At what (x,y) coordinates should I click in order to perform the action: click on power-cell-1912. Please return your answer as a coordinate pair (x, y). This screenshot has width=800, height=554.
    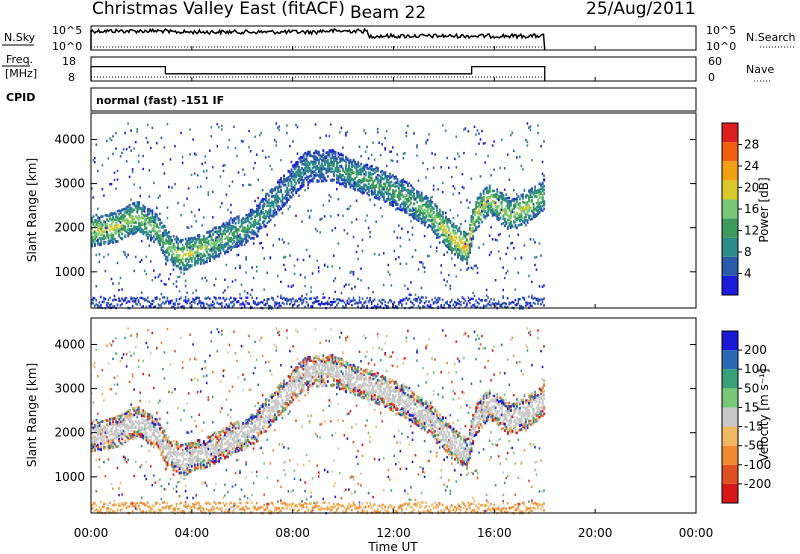
    Looking at the image, I should click on (261, 211).